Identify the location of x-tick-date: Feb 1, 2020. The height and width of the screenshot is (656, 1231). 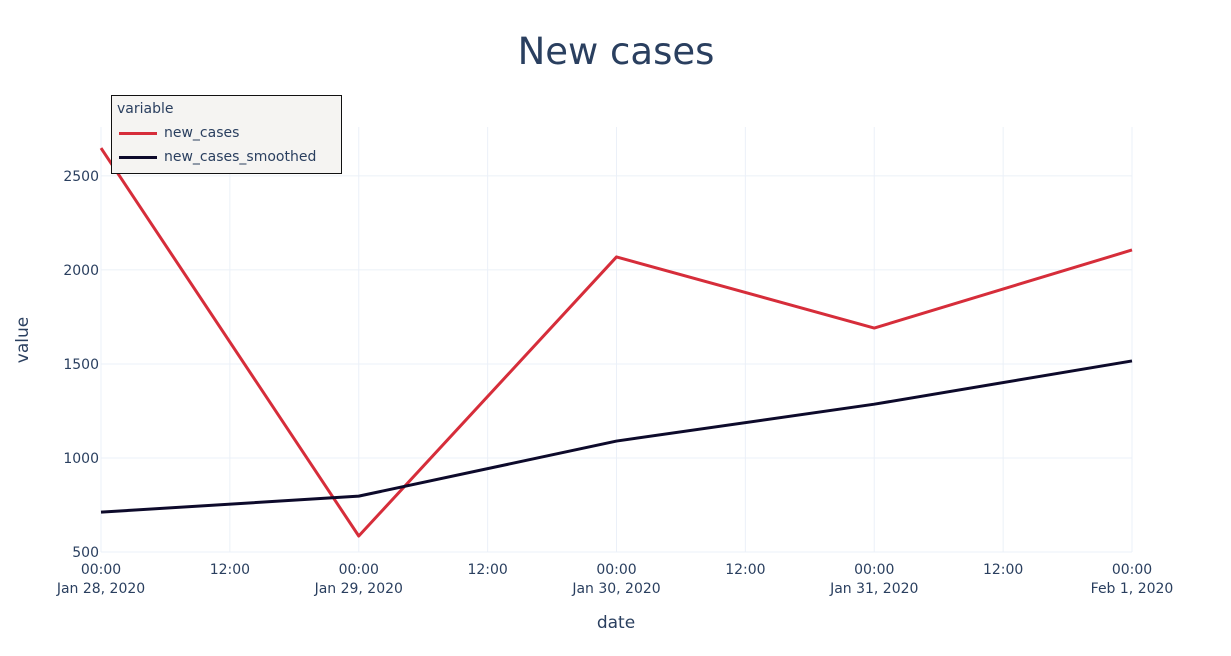
(1132, 589).